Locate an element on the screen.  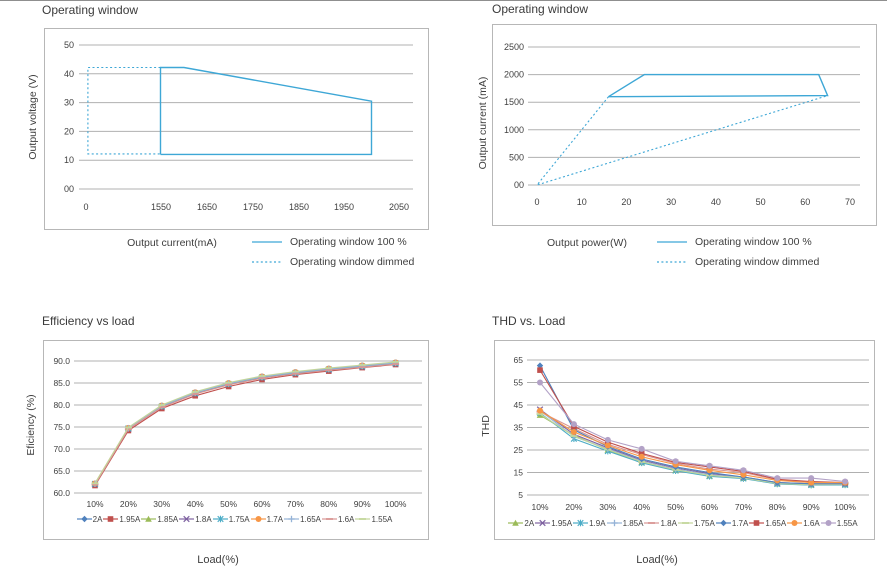
svg-text: 85.0 is located at coordinates (61, 383).